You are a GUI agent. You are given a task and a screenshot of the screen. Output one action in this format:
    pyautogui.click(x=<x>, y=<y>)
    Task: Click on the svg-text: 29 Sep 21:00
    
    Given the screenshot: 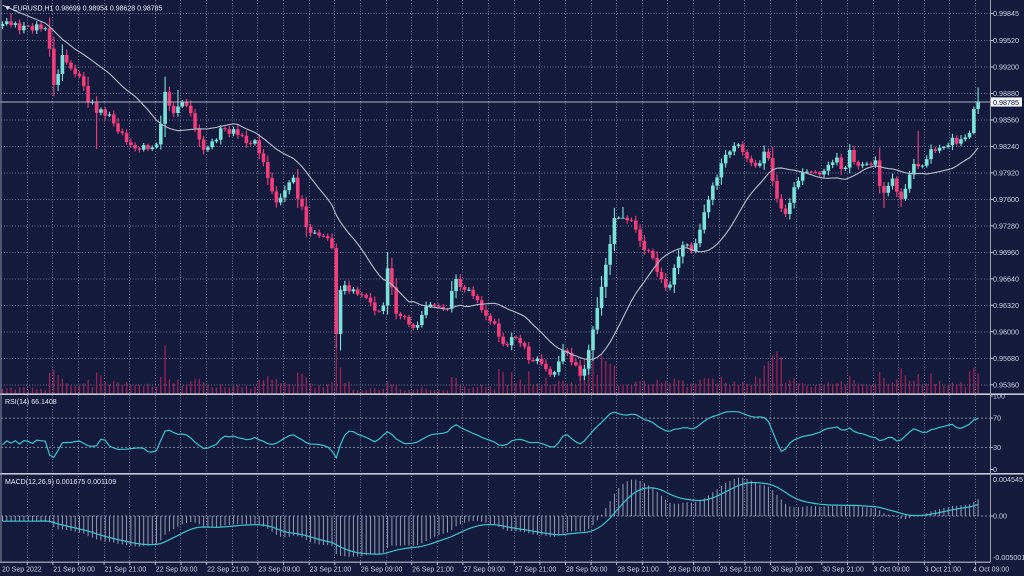 What is the action you would take?
    pyautogui.click(x=741, y=570)
    